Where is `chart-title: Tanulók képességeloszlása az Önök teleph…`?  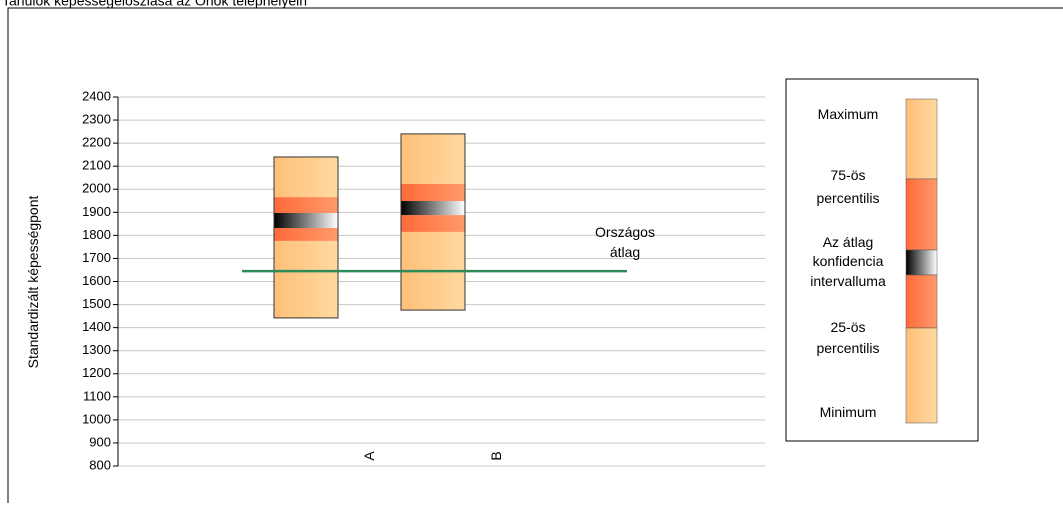 chart-title: Tanulók képességeloszlása az Önök teleph… is located at coordinates (154, 4).